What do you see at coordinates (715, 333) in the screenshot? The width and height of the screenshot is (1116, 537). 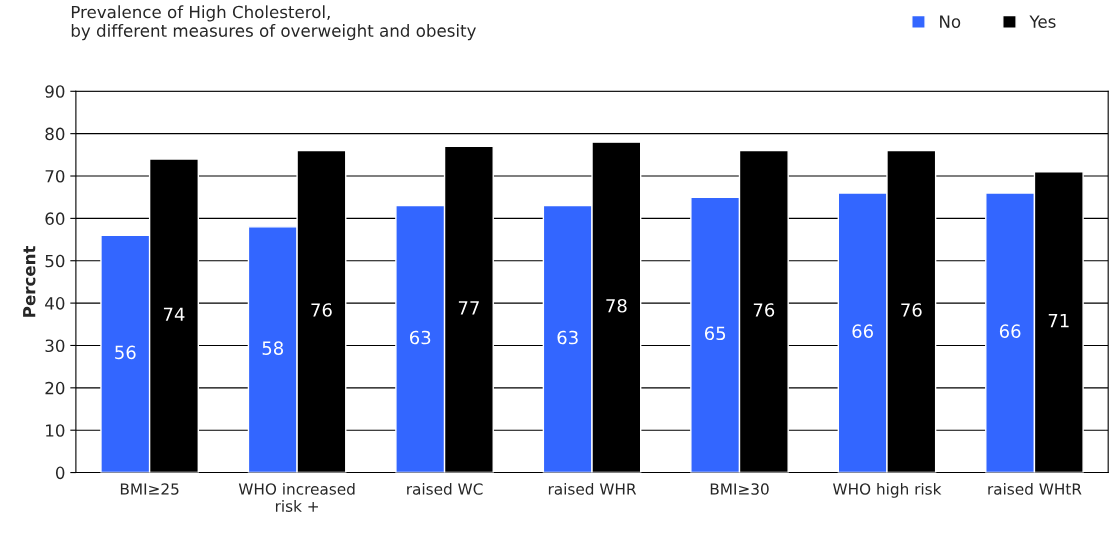 I see `data-label: 65` at bounding box center [715, 333].